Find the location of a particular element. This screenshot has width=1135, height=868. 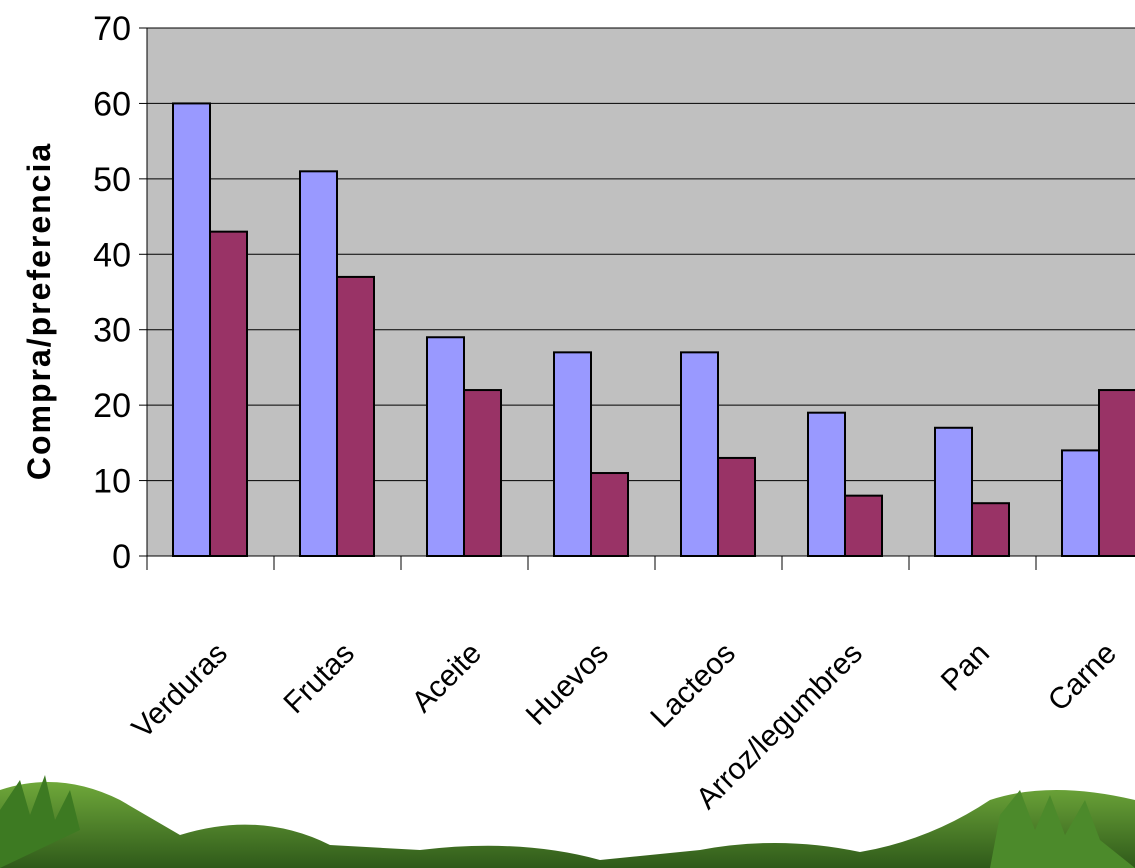

bar-2-pan is located at coordinates (990, 530).